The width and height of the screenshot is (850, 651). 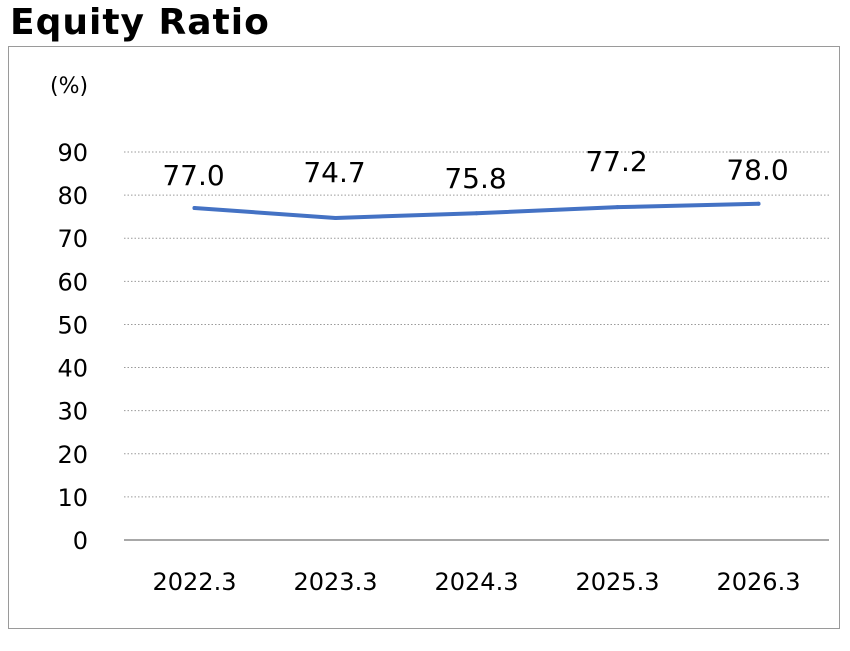 I want to click on y-tick-label: 30, so click(x=72, y=412).